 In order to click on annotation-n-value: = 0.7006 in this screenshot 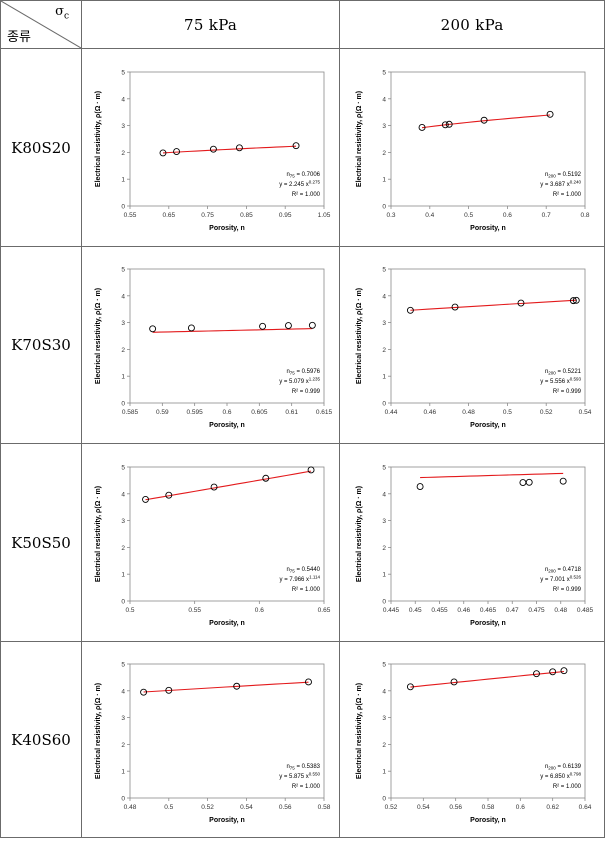, I will do `click(307, 175)`.